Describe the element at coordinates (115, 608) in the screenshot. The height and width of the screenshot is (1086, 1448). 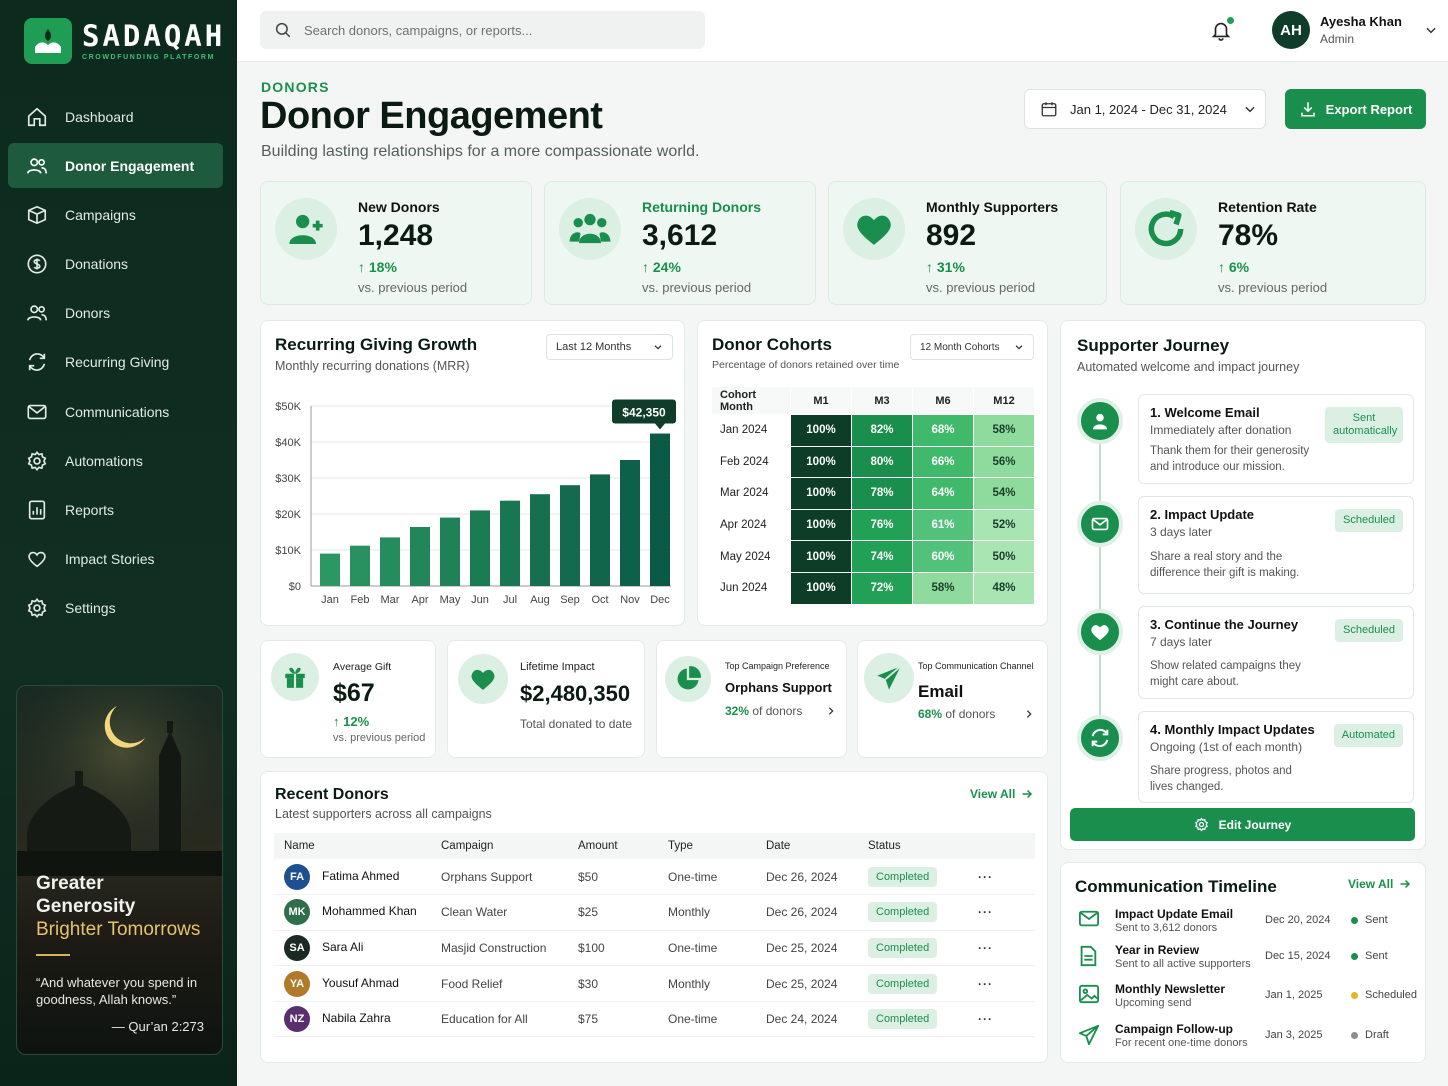
I see `sidebar-item-settings: Settings` at that location.